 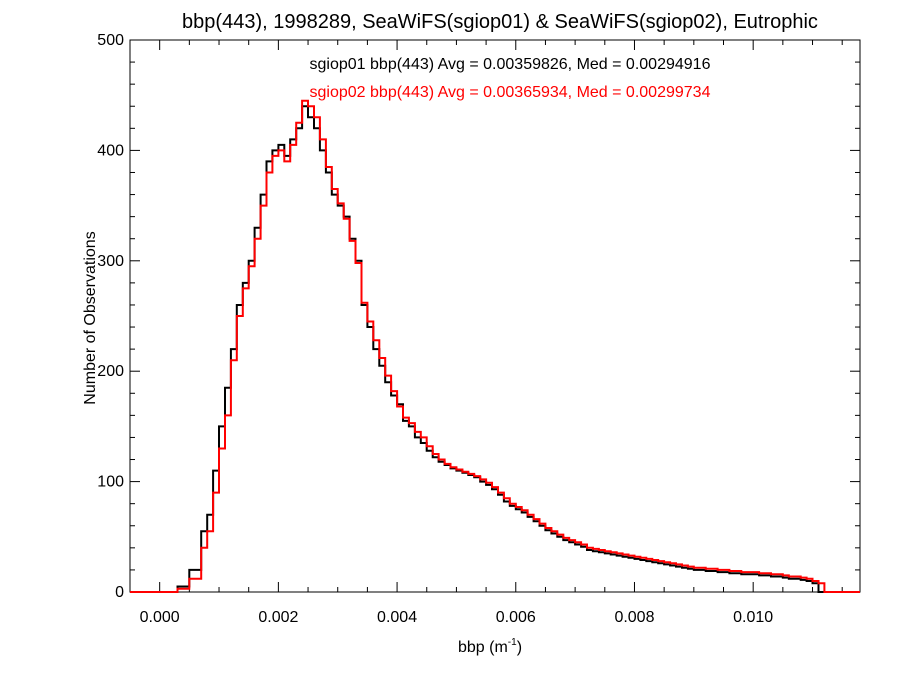 I want to click on y-axis-label: Number of Observations, so click(x=90, y=317).